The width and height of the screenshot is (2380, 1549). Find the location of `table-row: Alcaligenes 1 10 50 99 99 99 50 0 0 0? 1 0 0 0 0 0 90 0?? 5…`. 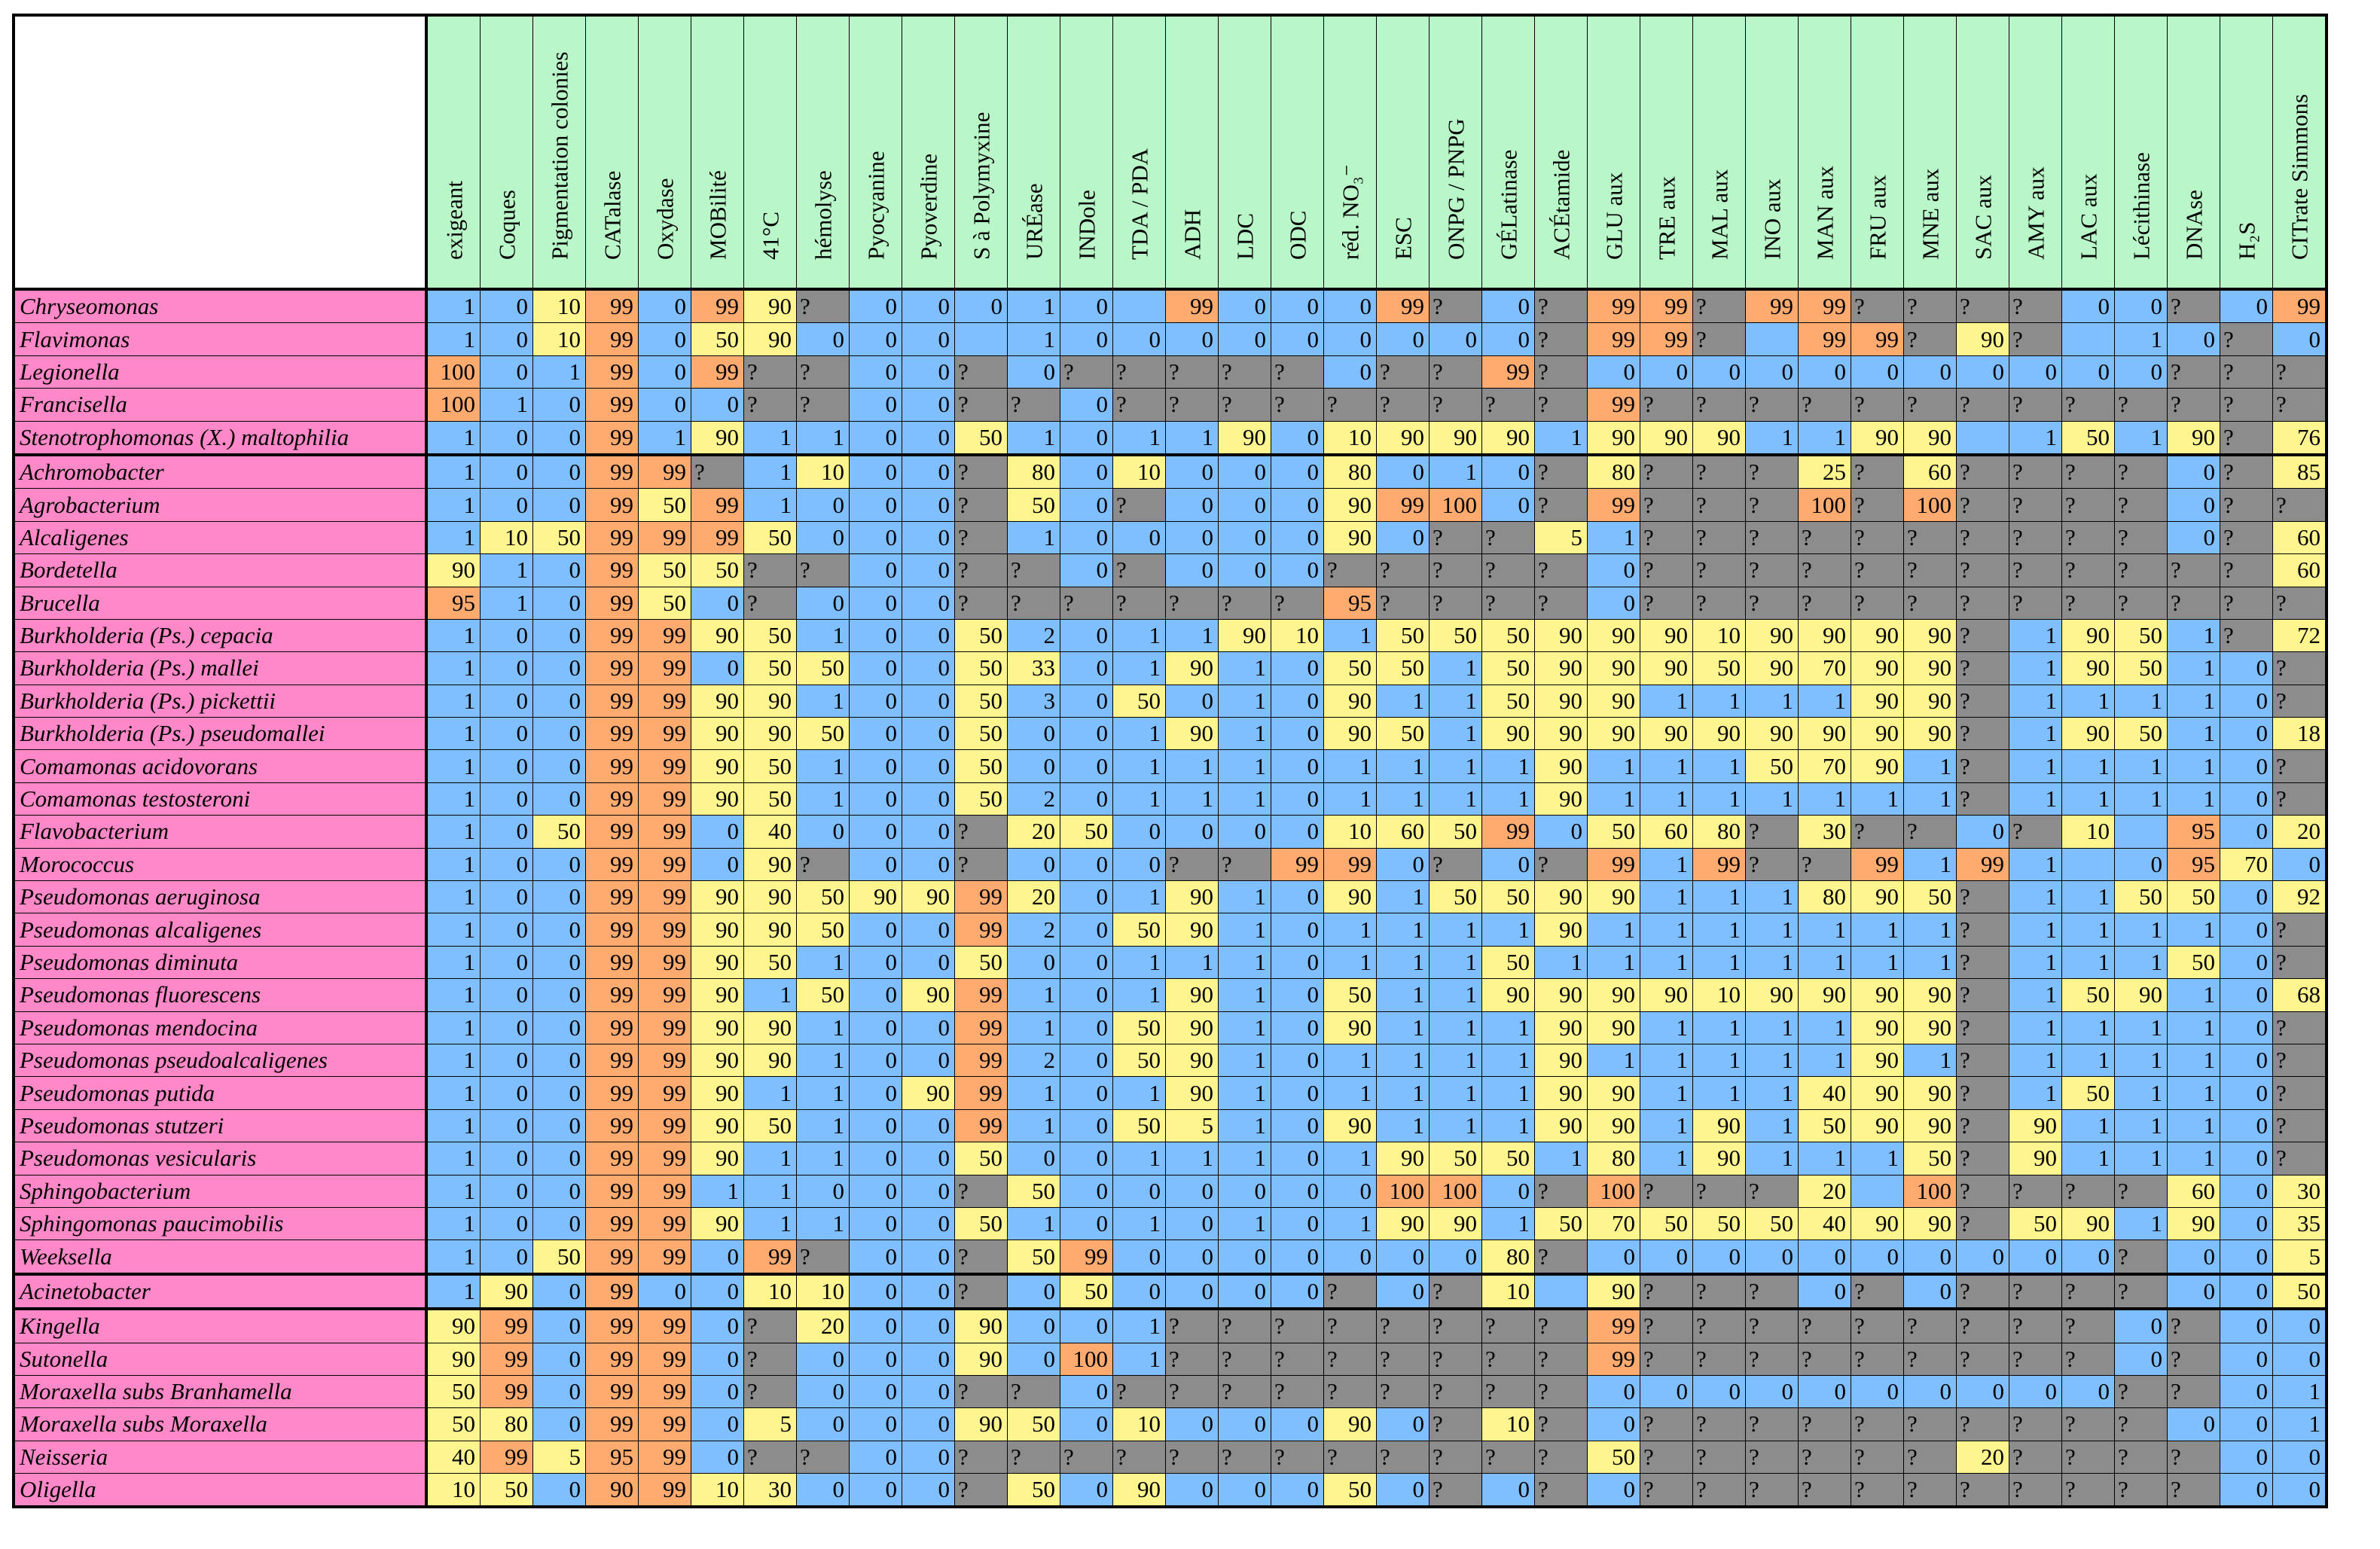

table-row: Alcaligenes 1 10 50 99 99 99 50 0 0 0? 1 0 0 0 0 0 90 0?? 5… is located at coordinates (1170, 537).